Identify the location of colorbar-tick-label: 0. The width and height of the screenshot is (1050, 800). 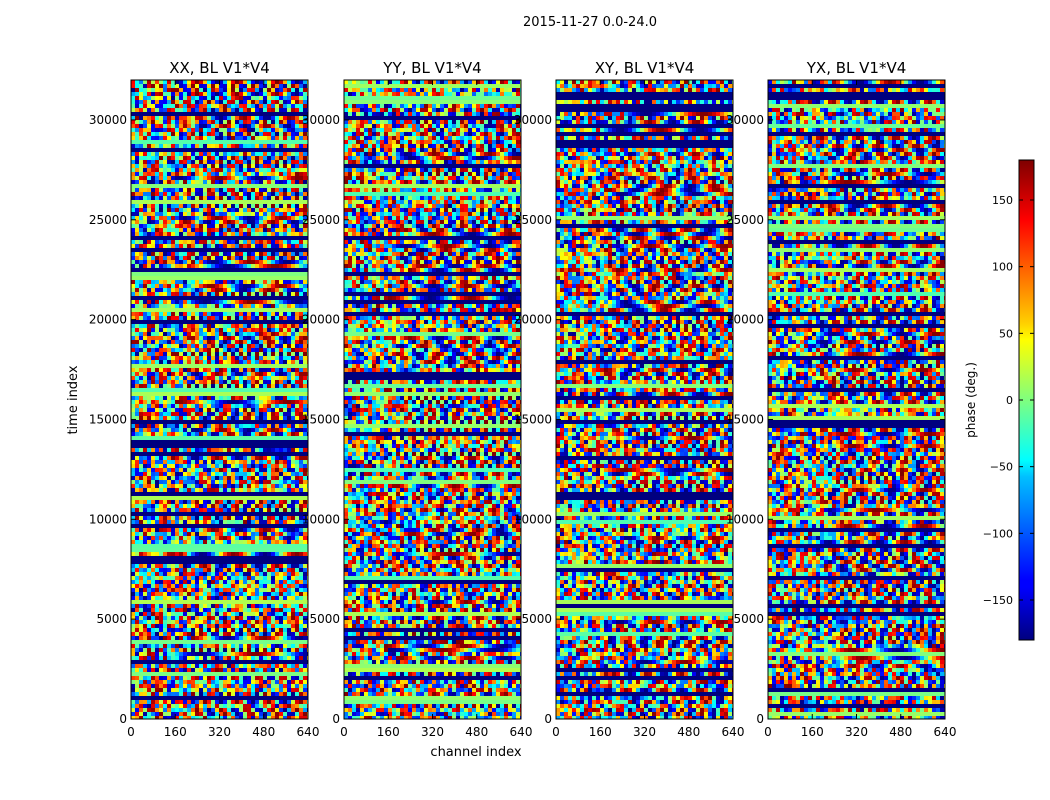
(1009, 400).